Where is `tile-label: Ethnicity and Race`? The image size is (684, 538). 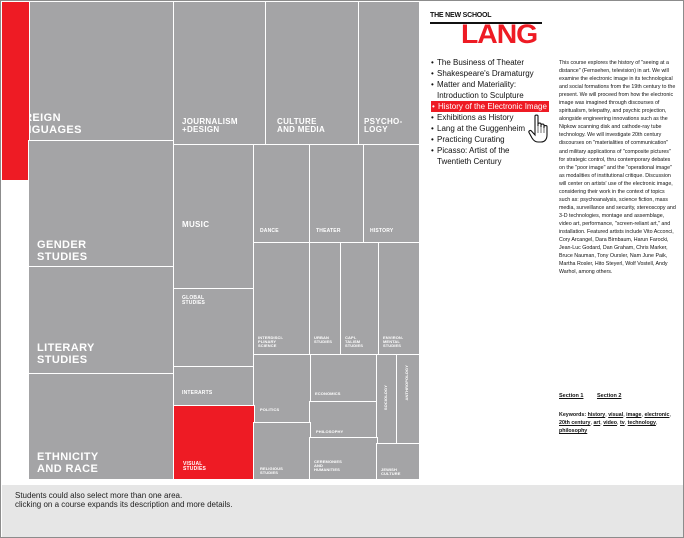 tile-label: Ethnicity and Race is located at coordinates (68, 463).